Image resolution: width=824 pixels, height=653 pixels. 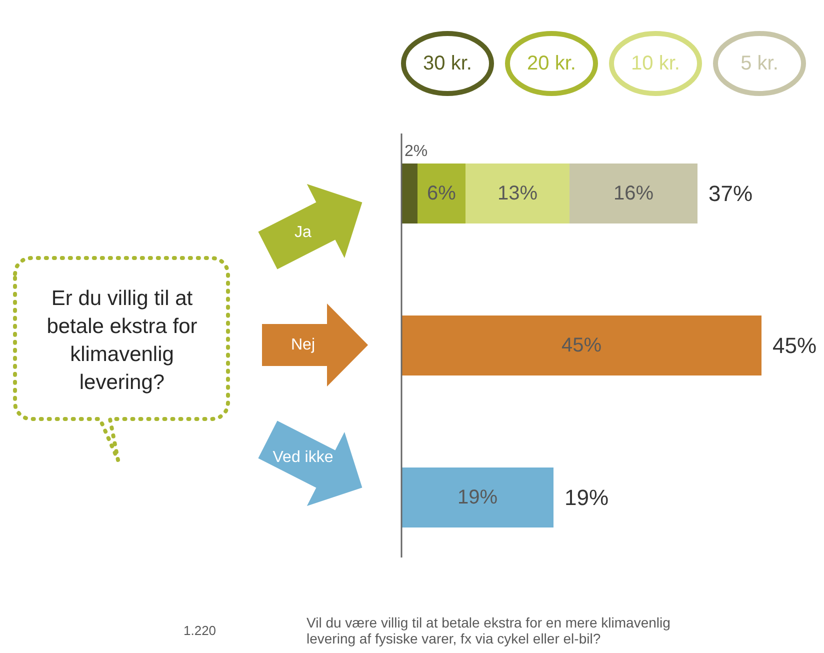 What do you see at coordinates (730, 193) in the screenshot?
I see `total-label: 37%` at bounding box center [730, 193].